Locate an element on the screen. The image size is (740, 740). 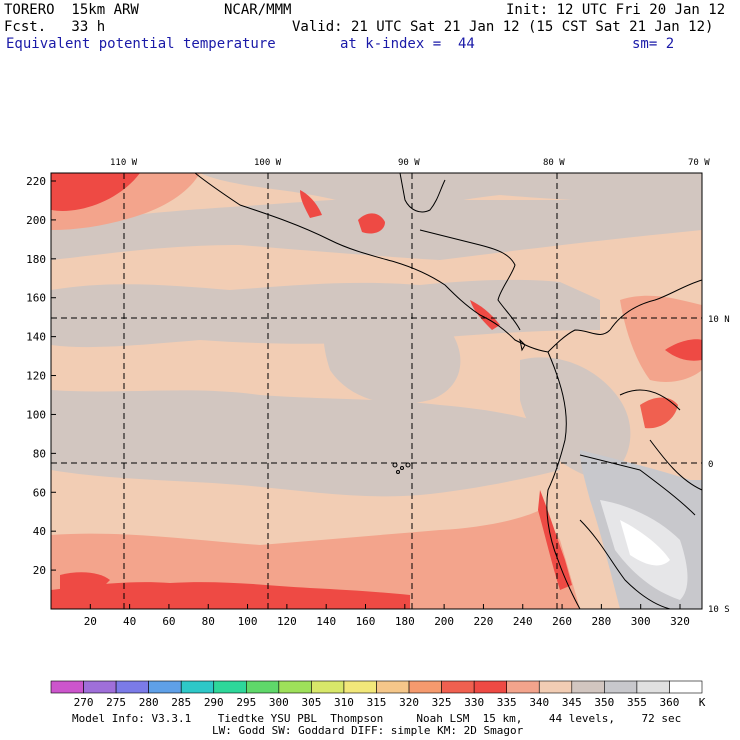
y-tick-label: 120 is located at coordinates (36, 376).